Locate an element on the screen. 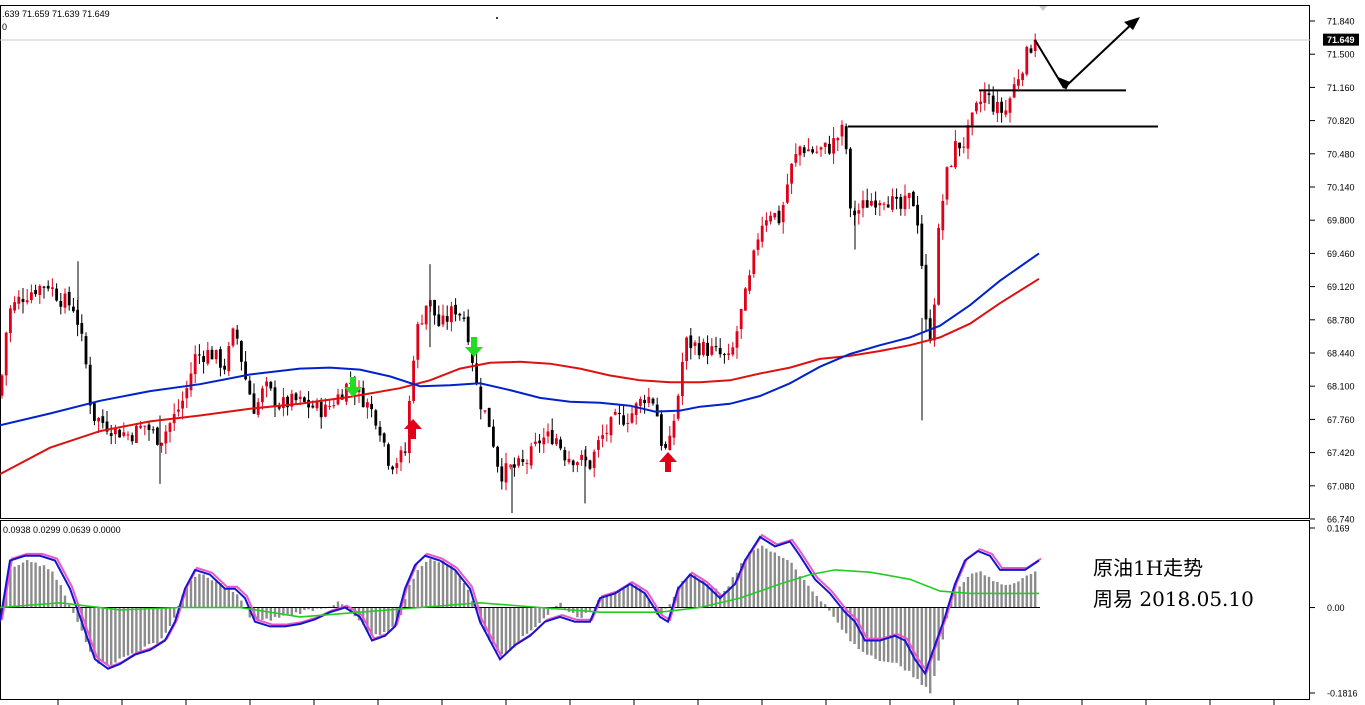 Image resolution: width=1365 pixels, height=705 pixels. price-axis-label: 70.480 is located at coordinates (1341, 154).